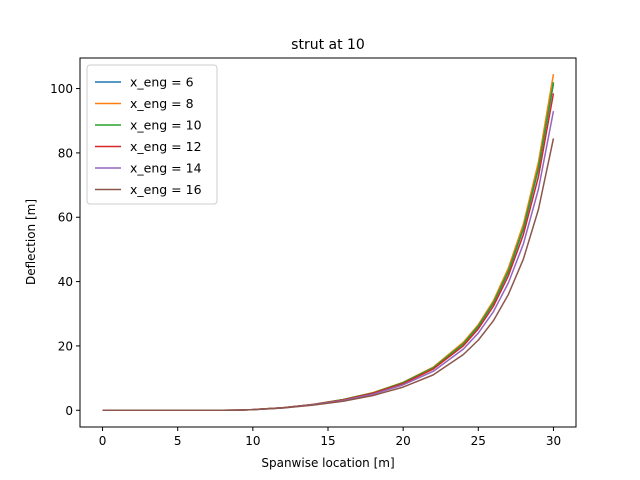 The width and height of the screenshot is (640, 480). What do you see at coordinates (65, 282) in the screenshot?
I see `y-tick-label: 40` at bounding box center [65, 282].